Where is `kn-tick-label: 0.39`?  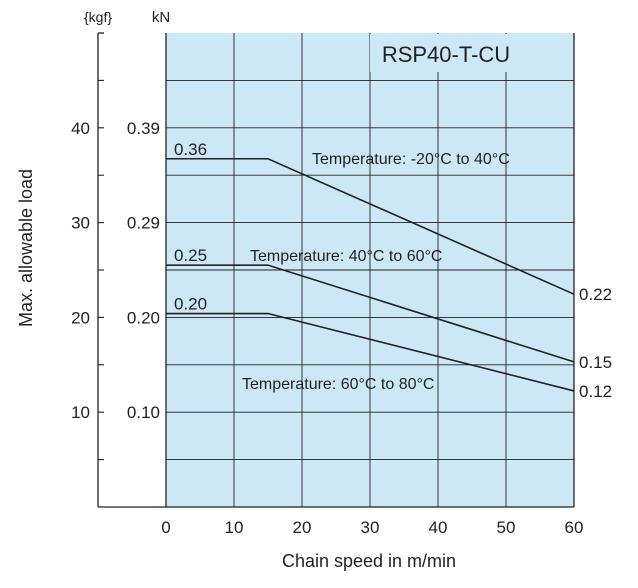 kn-tick-label: 0.39 is located at coordinates (143, 128).